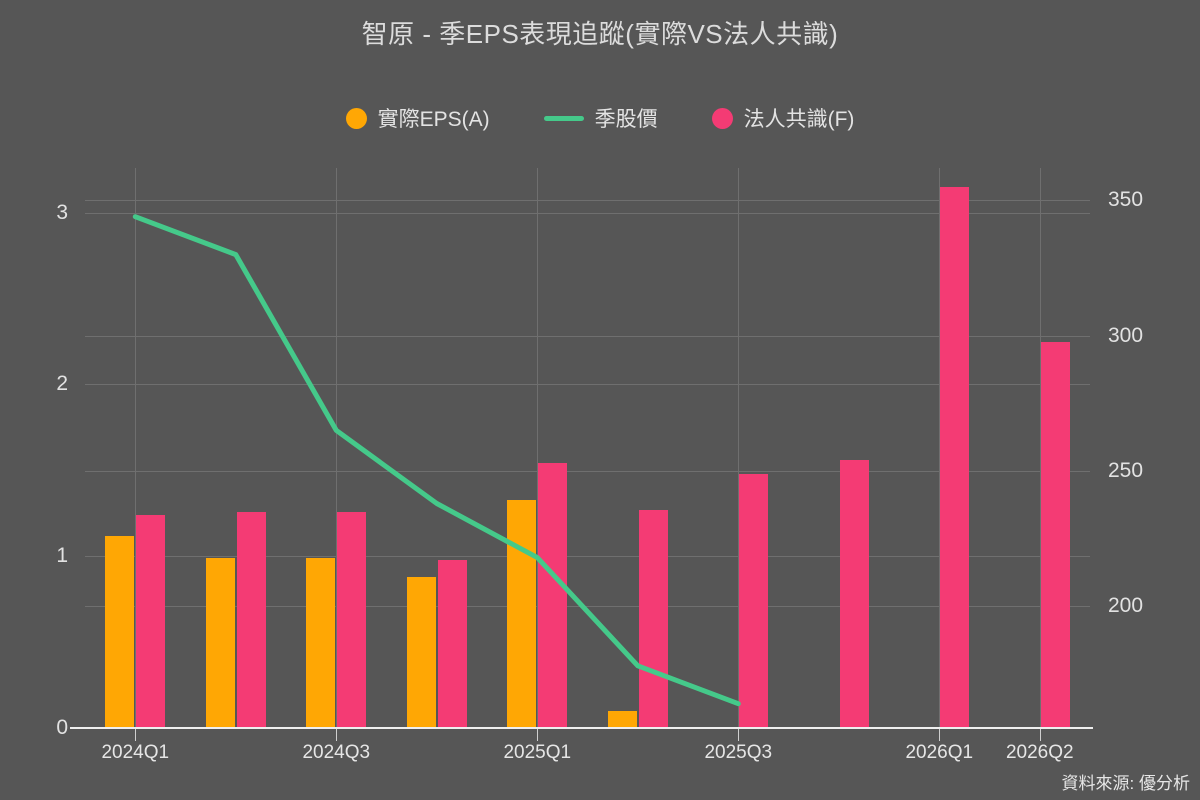 Image resolution: width=1200 pixels, height=800 pixels. What do you see at coordinates (1126, 200) in the screenshot?
I see `y-axis-right-tick-label: 350` at bounding box center [1126, 200].